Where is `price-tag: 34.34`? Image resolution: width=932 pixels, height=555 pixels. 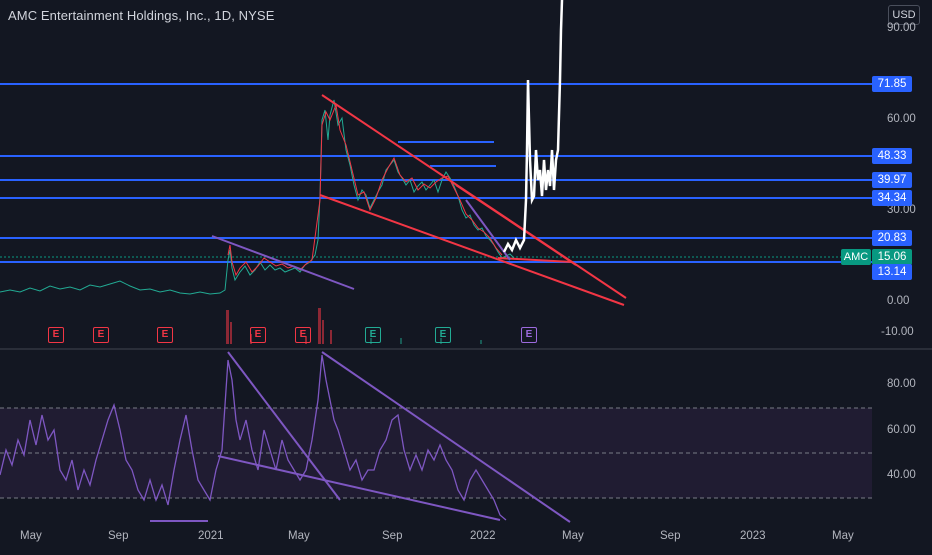
price-tag: 34.34 is located at coordinates (892, 198).